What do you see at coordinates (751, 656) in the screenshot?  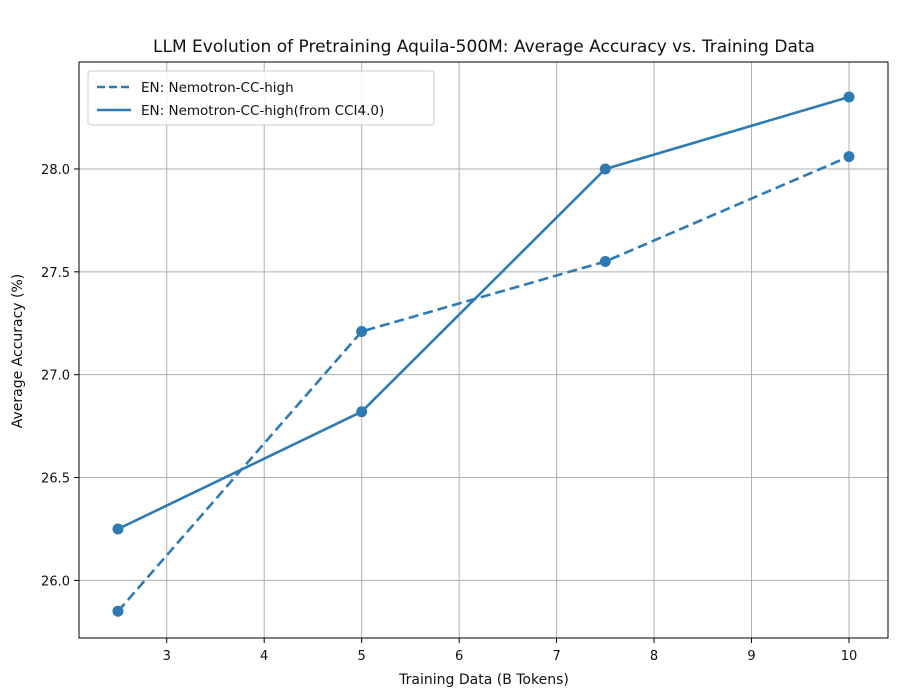 I see `x-tick-label: 9` at bounding box center [751, 656].